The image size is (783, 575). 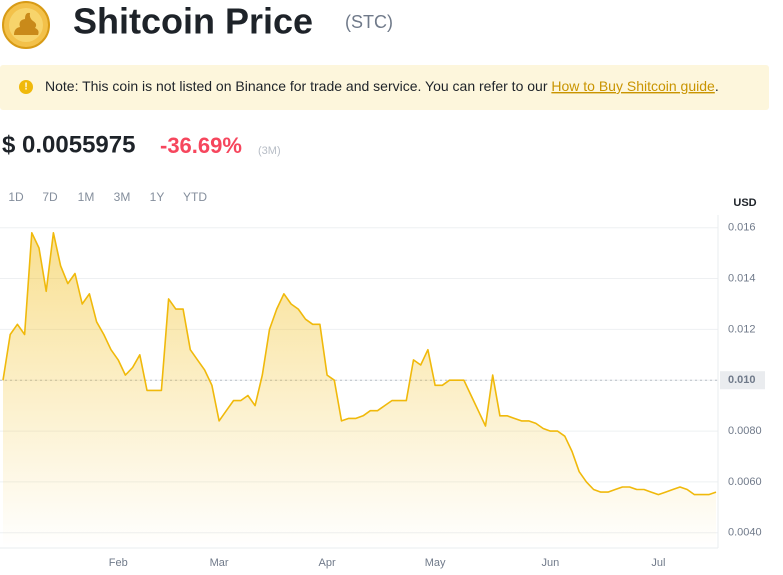 What do you see at coordinates (717, 86) in the screenshot?
I see `note-end: .` at bounding box center [717, 86].